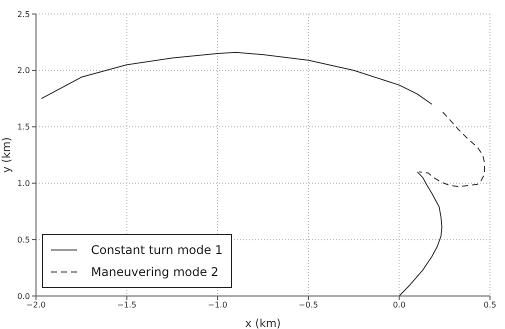 The width and height of the screenshot is (505, 329). I want to click on legend-label: Constant turn mode 1, so click(157, 250).